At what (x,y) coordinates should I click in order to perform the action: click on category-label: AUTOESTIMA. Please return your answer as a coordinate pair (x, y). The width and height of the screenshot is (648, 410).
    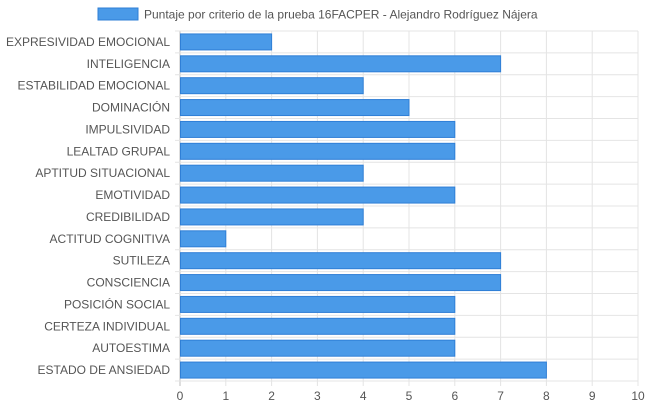
    Looking at the image, I should click on (131, 348).